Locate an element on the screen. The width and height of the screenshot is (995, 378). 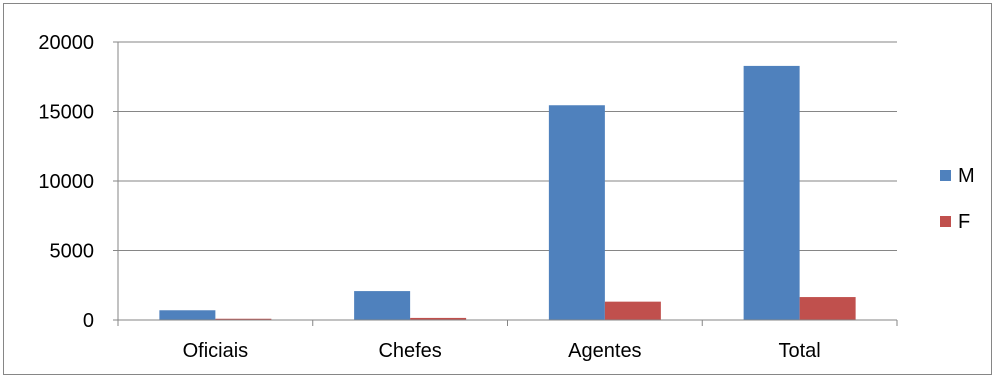
y-tick-label: 5000 is located at coordinates (72, 252).